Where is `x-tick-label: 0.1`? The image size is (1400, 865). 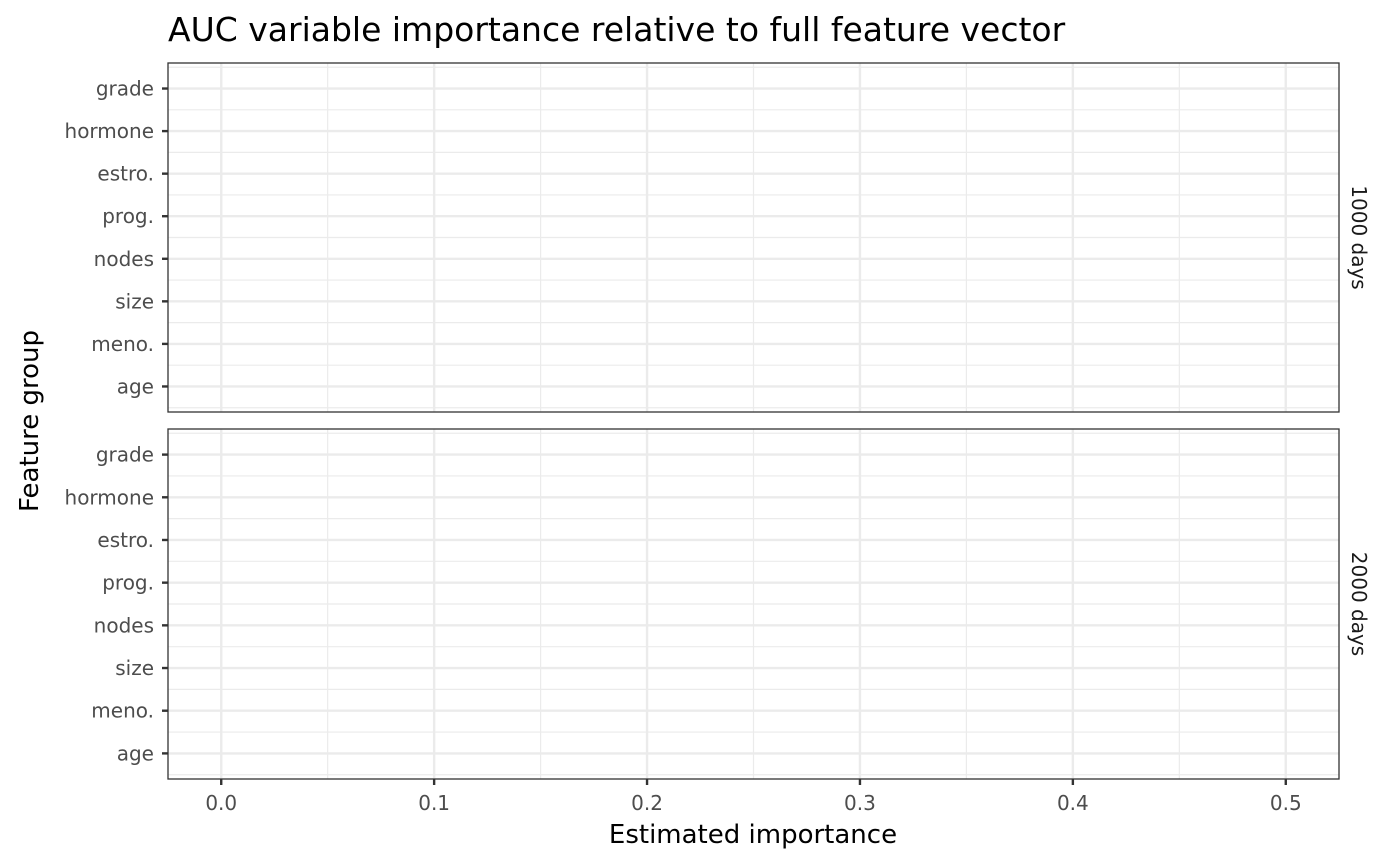
x-tick-label: 0.1 is located at coordinates (434, 803).